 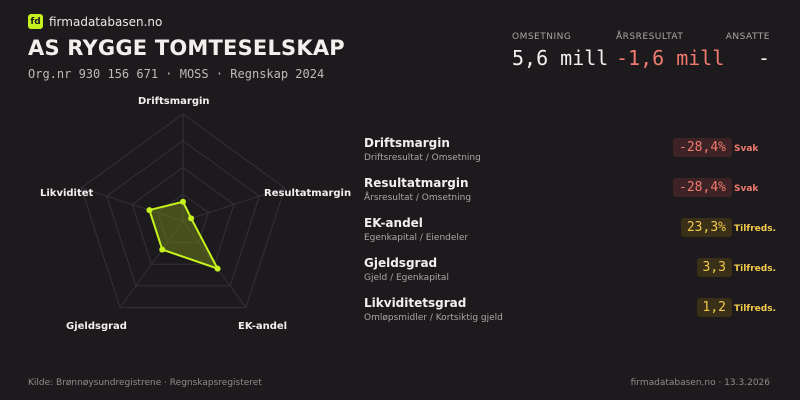 I want to click on metric-desc: Egenkapital / Eiendeler, so click(x=416, y=238).